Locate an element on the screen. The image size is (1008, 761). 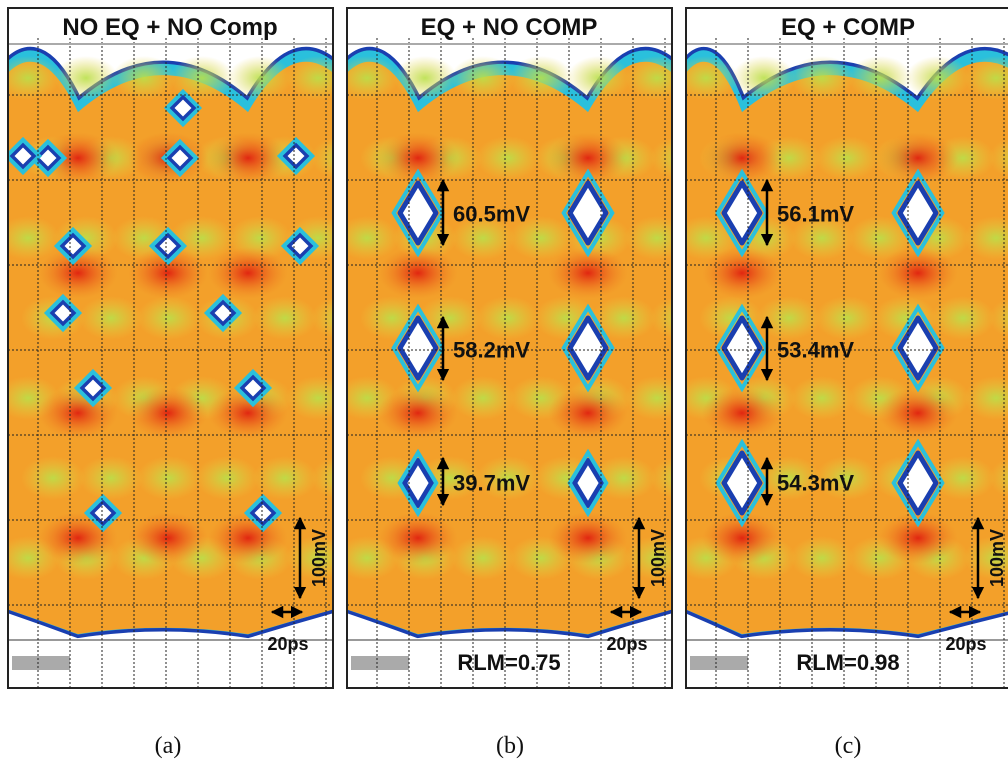
rlm-label: RLM=0.75 is located at coordinates (508, 662).